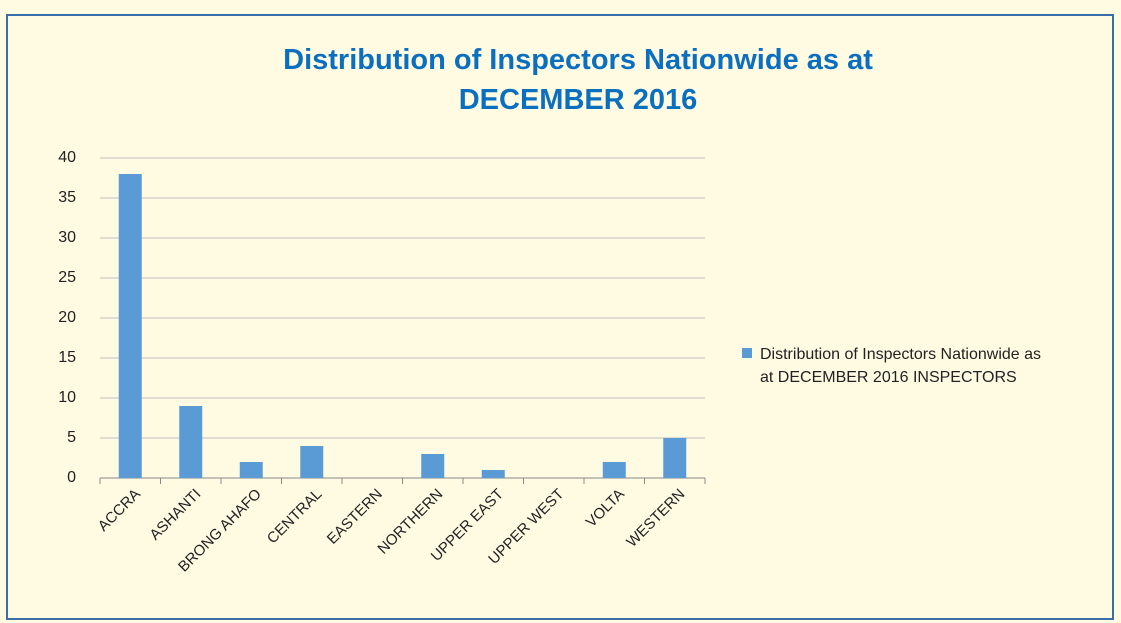  What do you see at coordinates (67, 157) in the screenshot?
I see `y-tick-label: 40` at bounding box center [67, 157].